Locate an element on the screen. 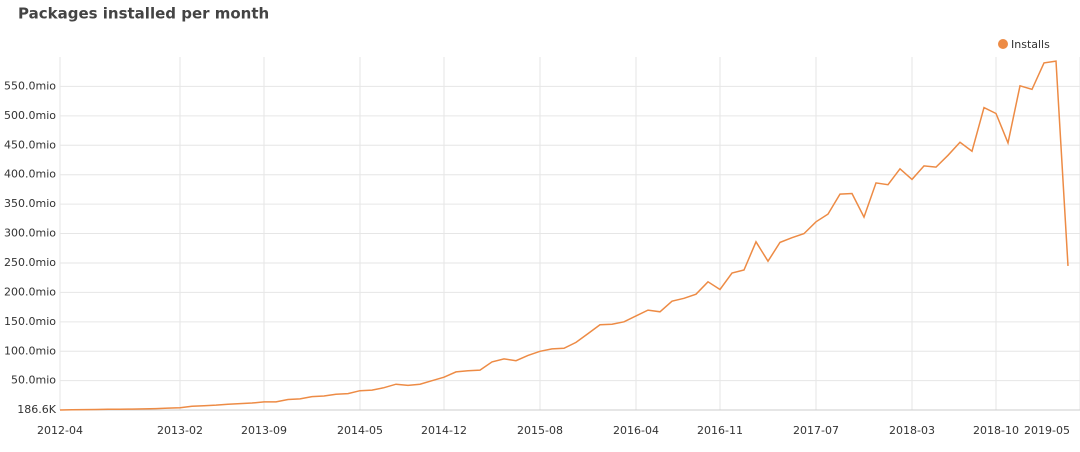  x-tick-label: 2014-12 is located at coordinates (444, 430).